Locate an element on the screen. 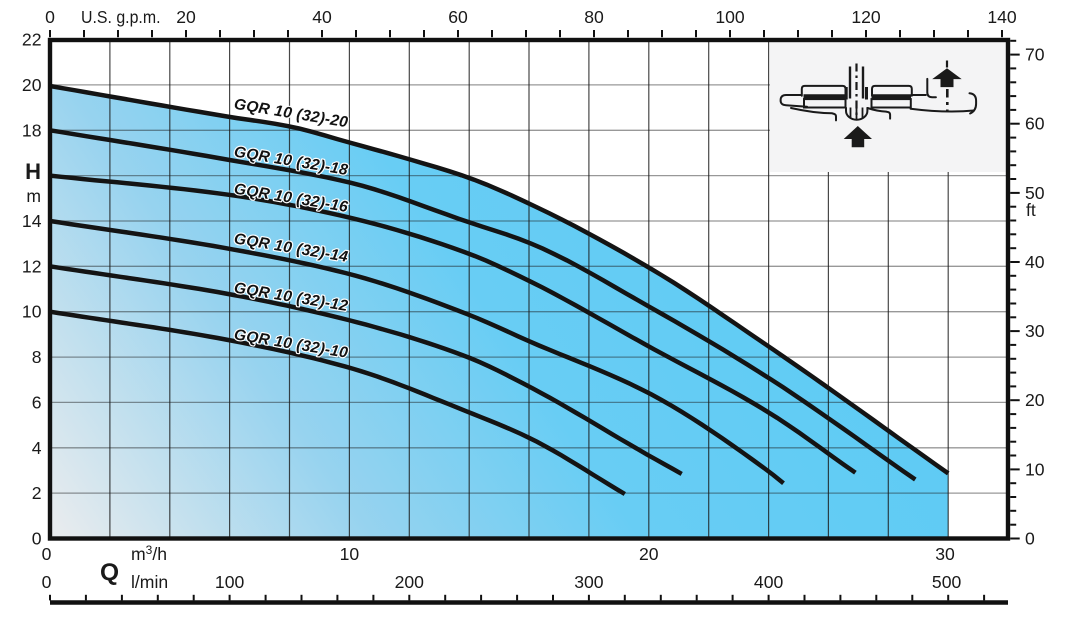 This screenshot has height=617, width=1073. svg-text: m3/h is located at coordinates (149, 553).